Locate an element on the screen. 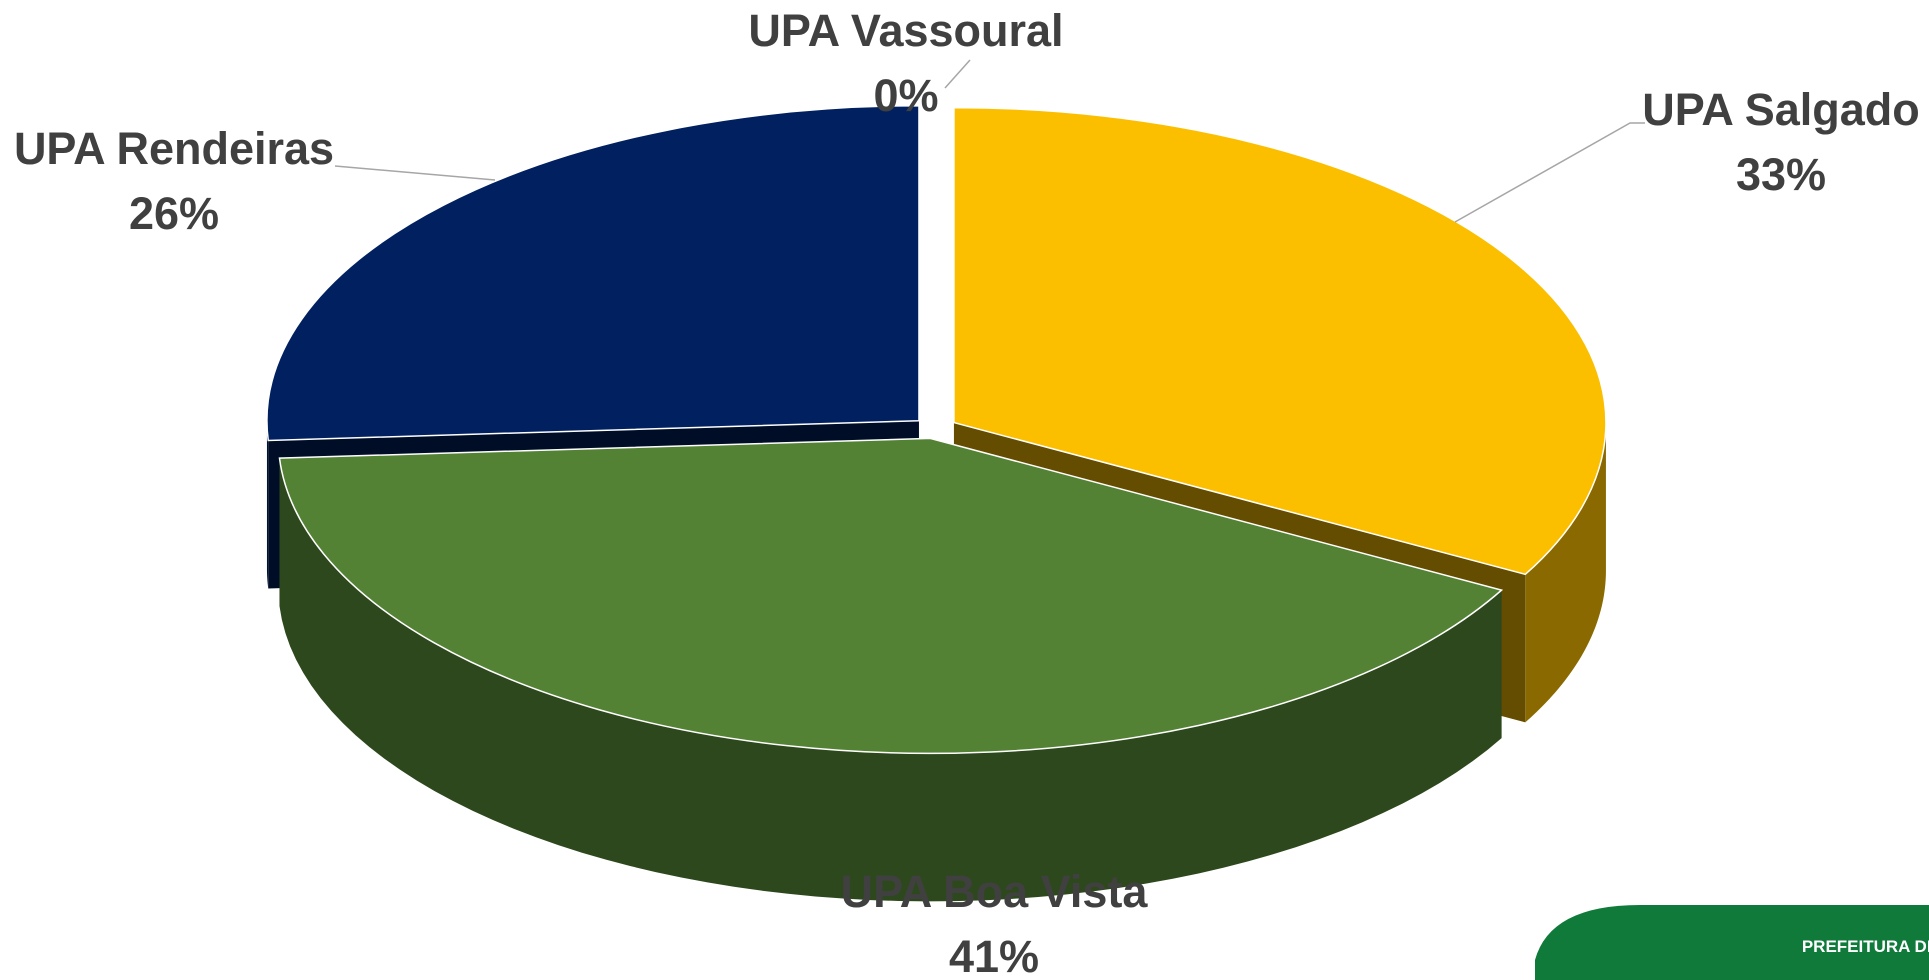 The height and width of the screenshot is (980, 1929). category-label: UPA Boa Vista is located at coordinates (995, 891).